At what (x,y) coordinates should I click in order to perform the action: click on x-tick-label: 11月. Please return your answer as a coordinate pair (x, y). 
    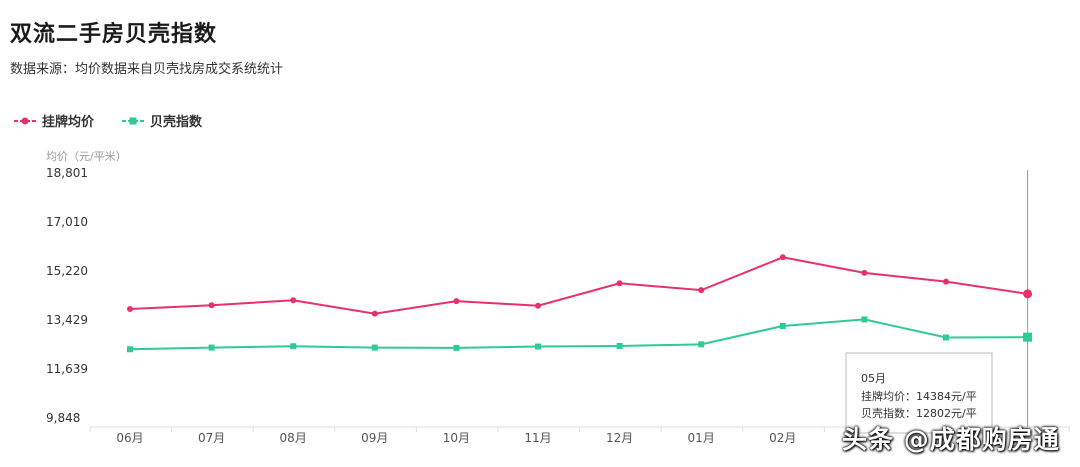
    Looking at the image, I should click on (537, 438).